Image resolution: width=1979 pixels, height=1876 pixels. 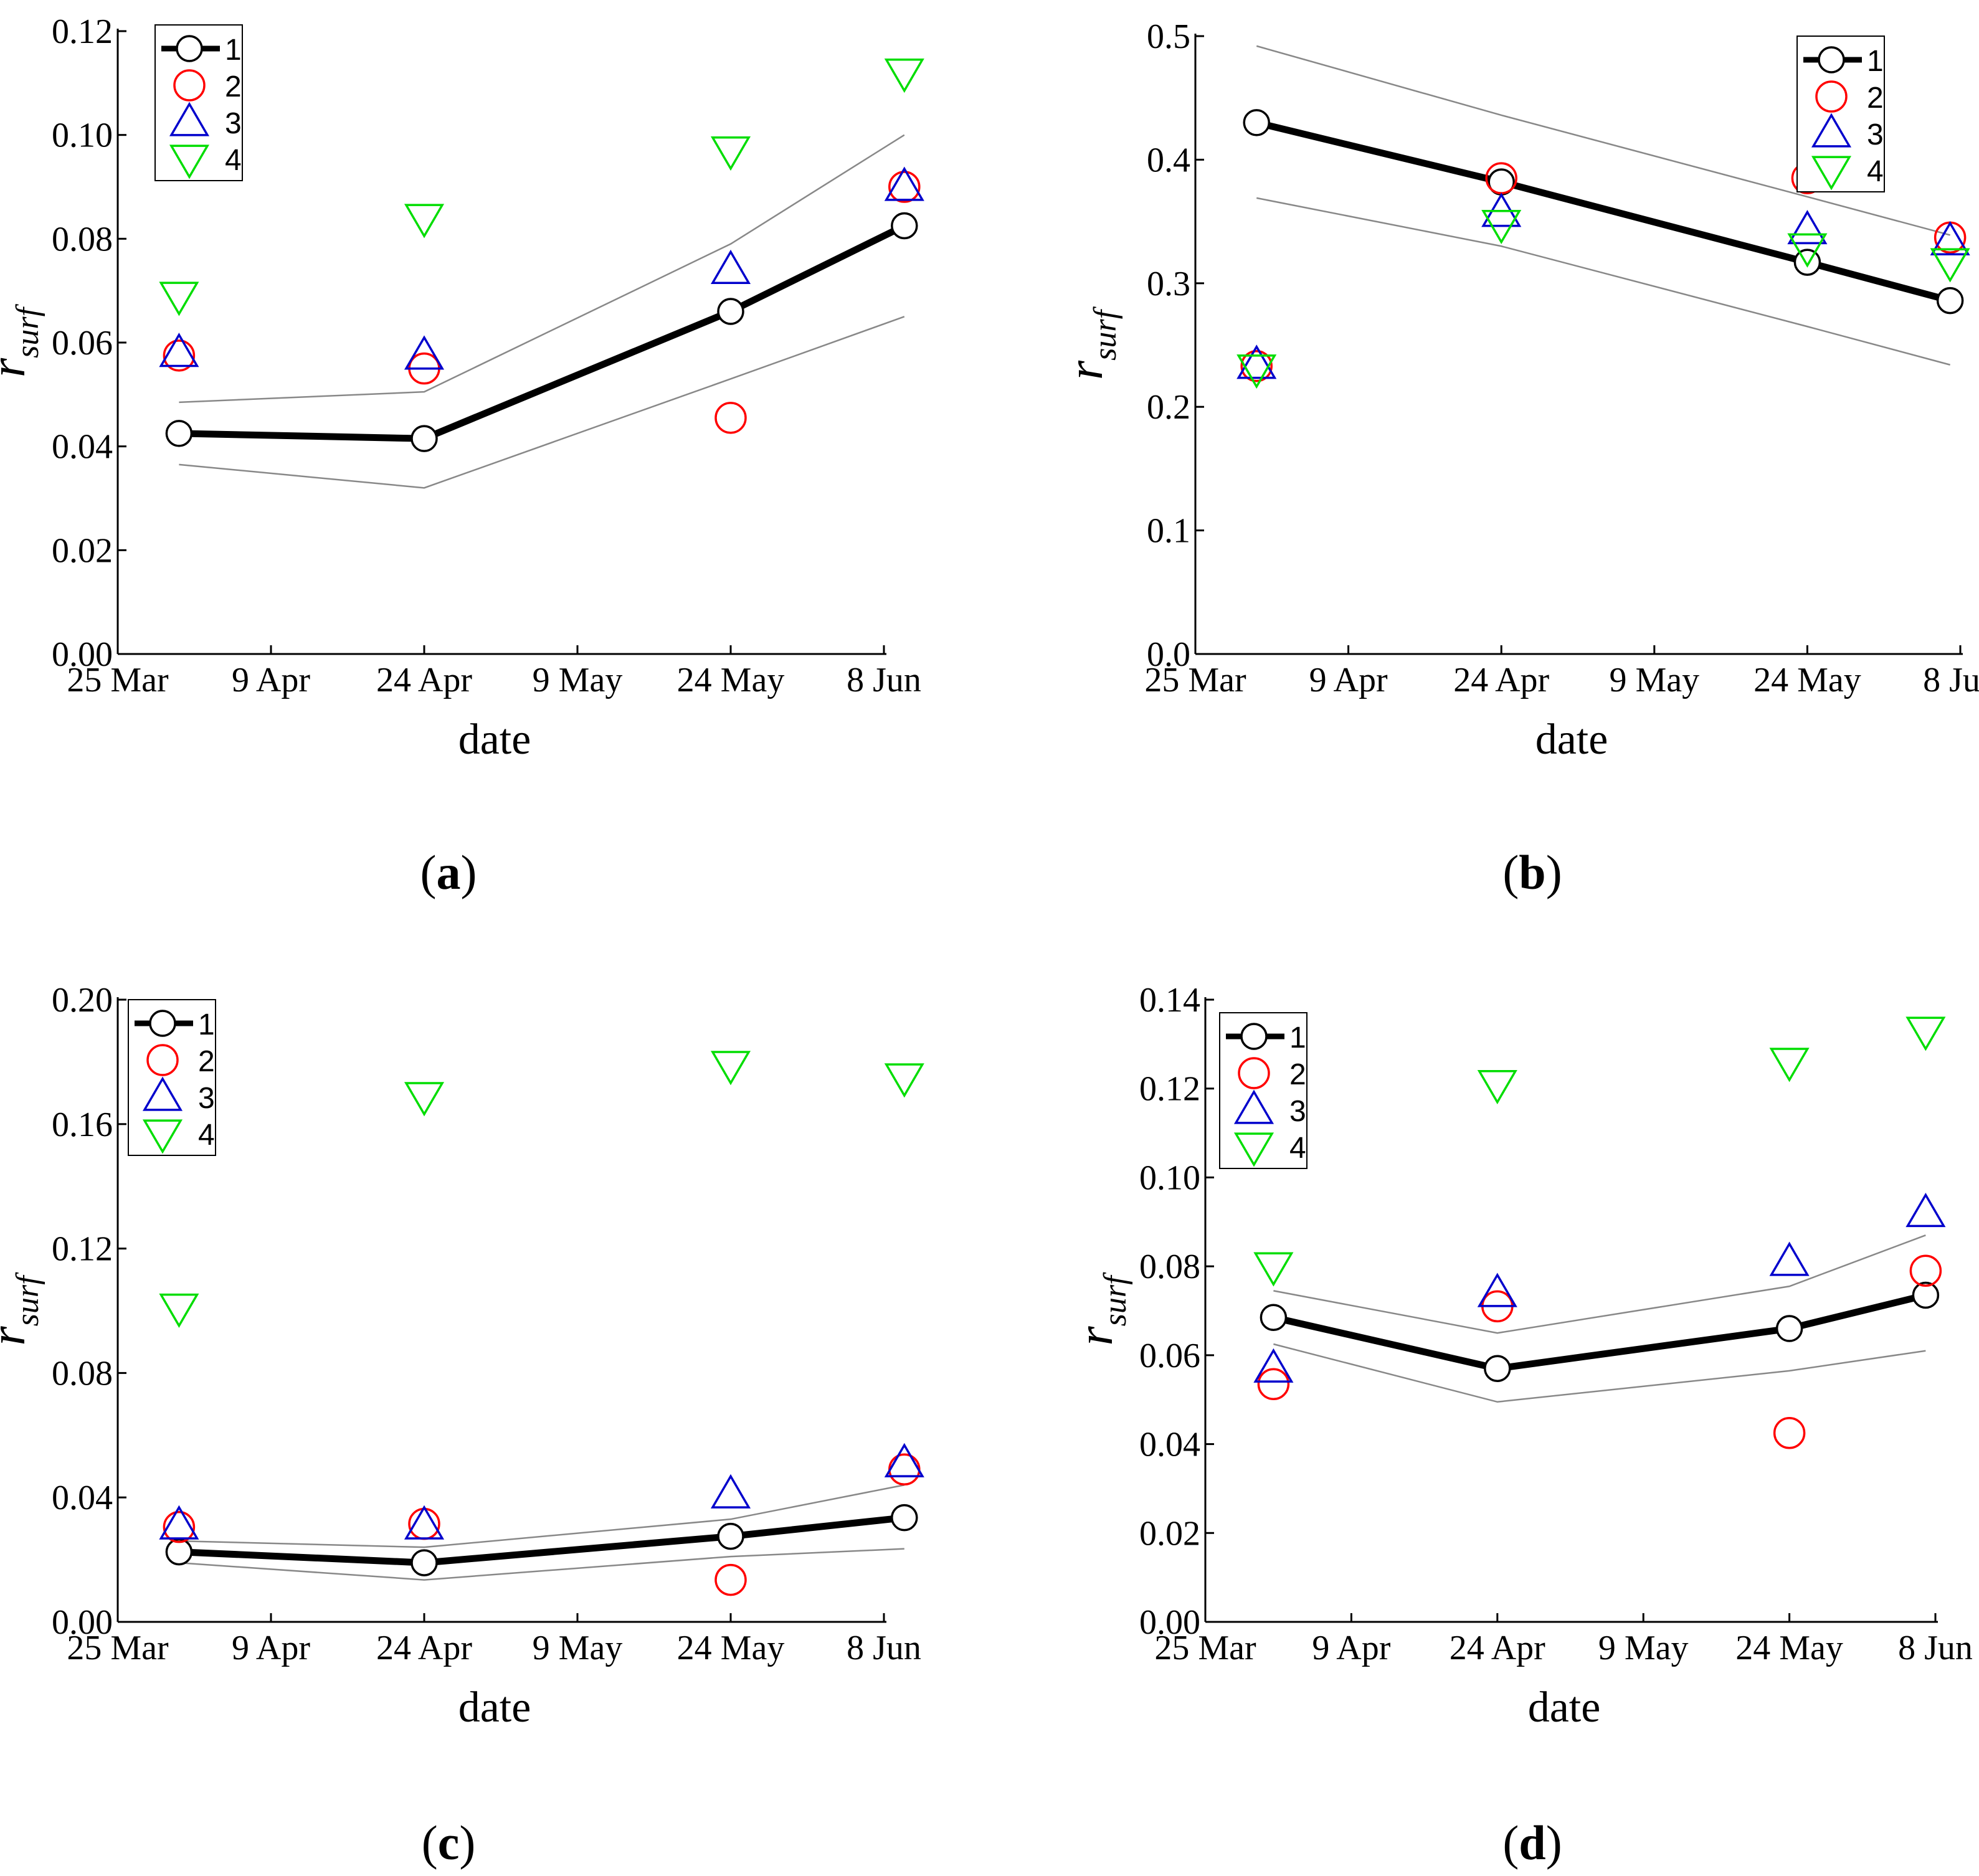 I want to click on y-tick-label: 0.10, so click(x=1169, y=1177).